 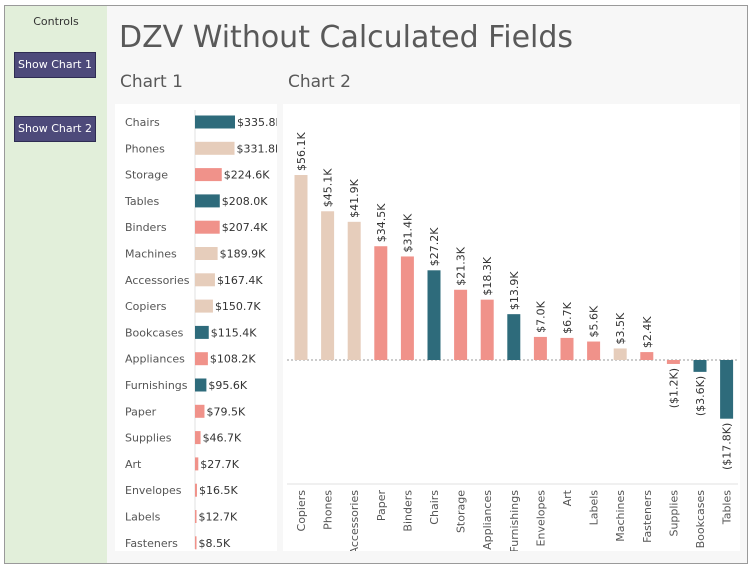 What do you see at coordinates (328, 285) in the screenshot?
I see `chart-2-bar-phones` at bounding box center [328, 285].